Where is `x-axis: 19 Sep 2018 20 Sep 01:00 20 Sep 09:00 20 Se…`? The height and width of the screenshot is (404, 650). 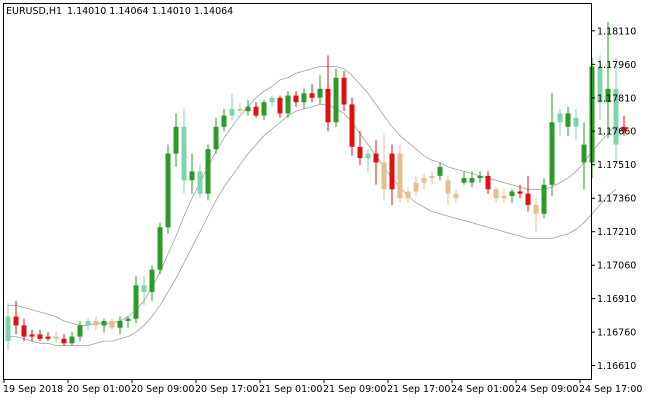
x-axis: 19 Sep 2018 20 Sep 01:00 20 Sep 09:00 20 Se… is located at coordinates (322, 387).